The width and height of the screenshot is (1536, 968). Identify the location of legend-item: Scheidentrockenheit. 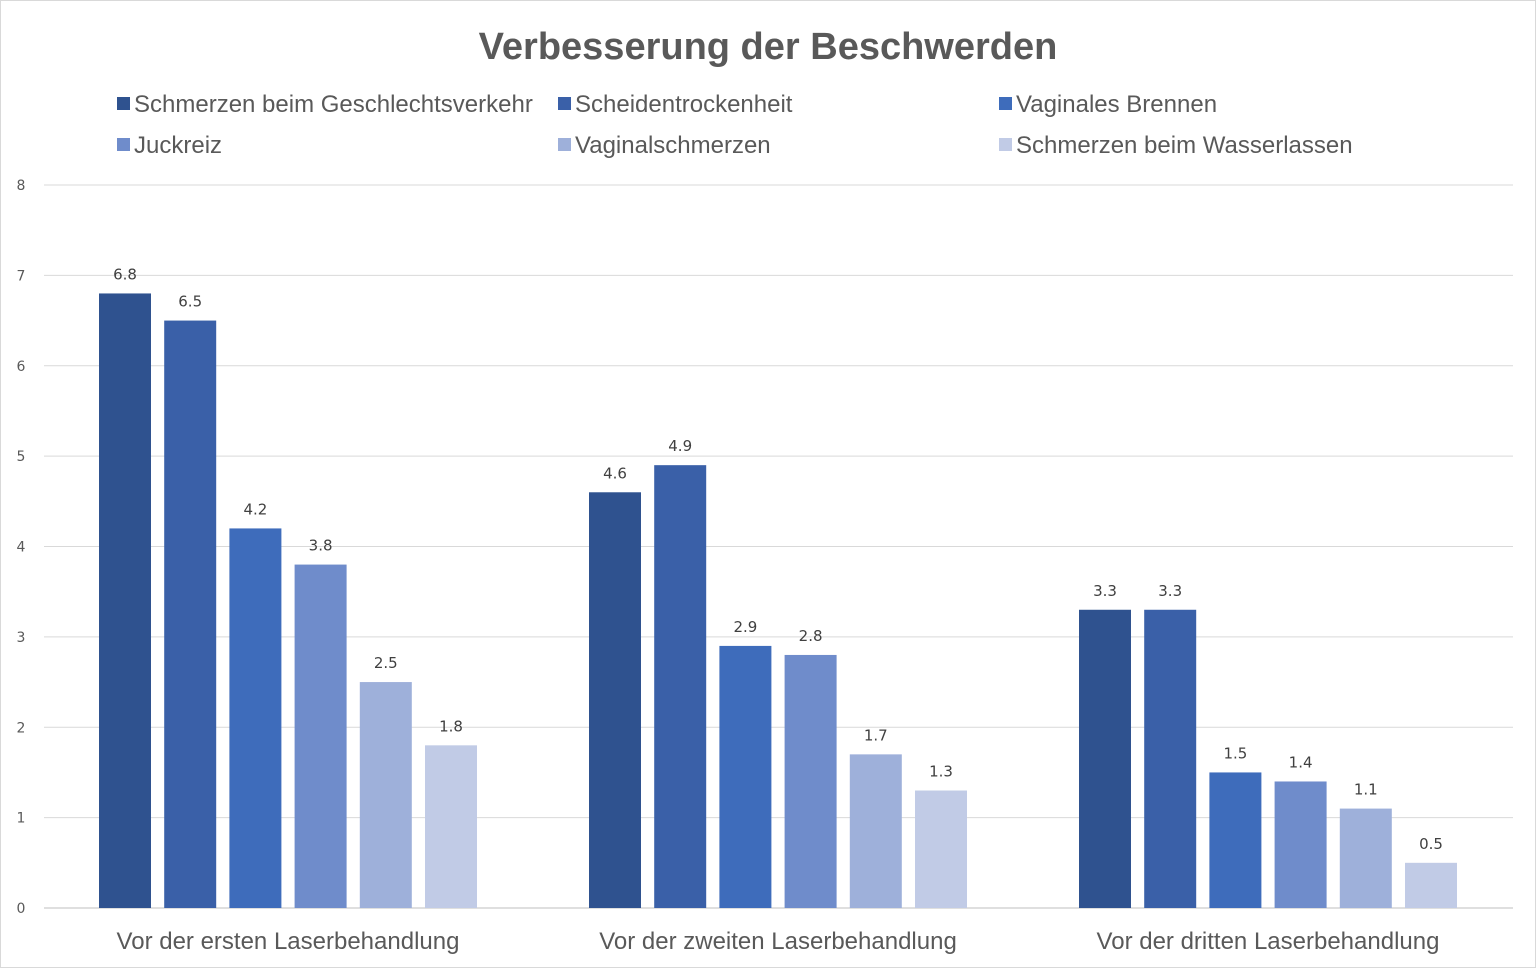
(675, 104).